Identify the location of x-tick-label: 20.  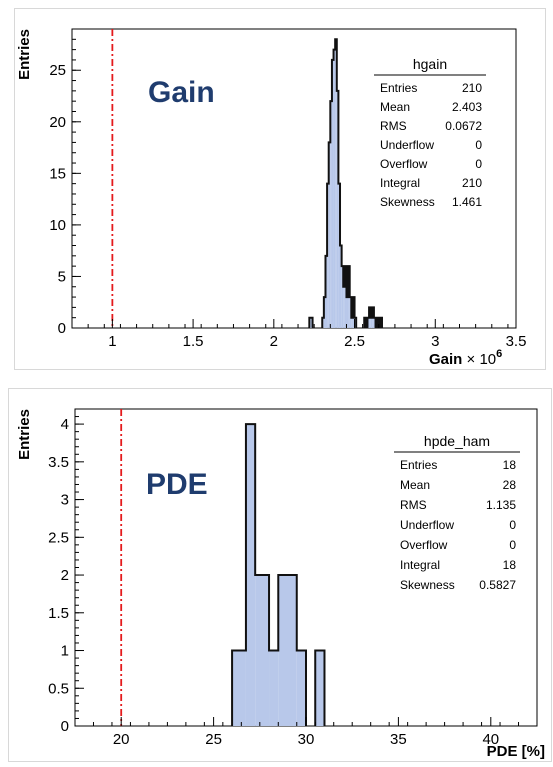
(121, 739).